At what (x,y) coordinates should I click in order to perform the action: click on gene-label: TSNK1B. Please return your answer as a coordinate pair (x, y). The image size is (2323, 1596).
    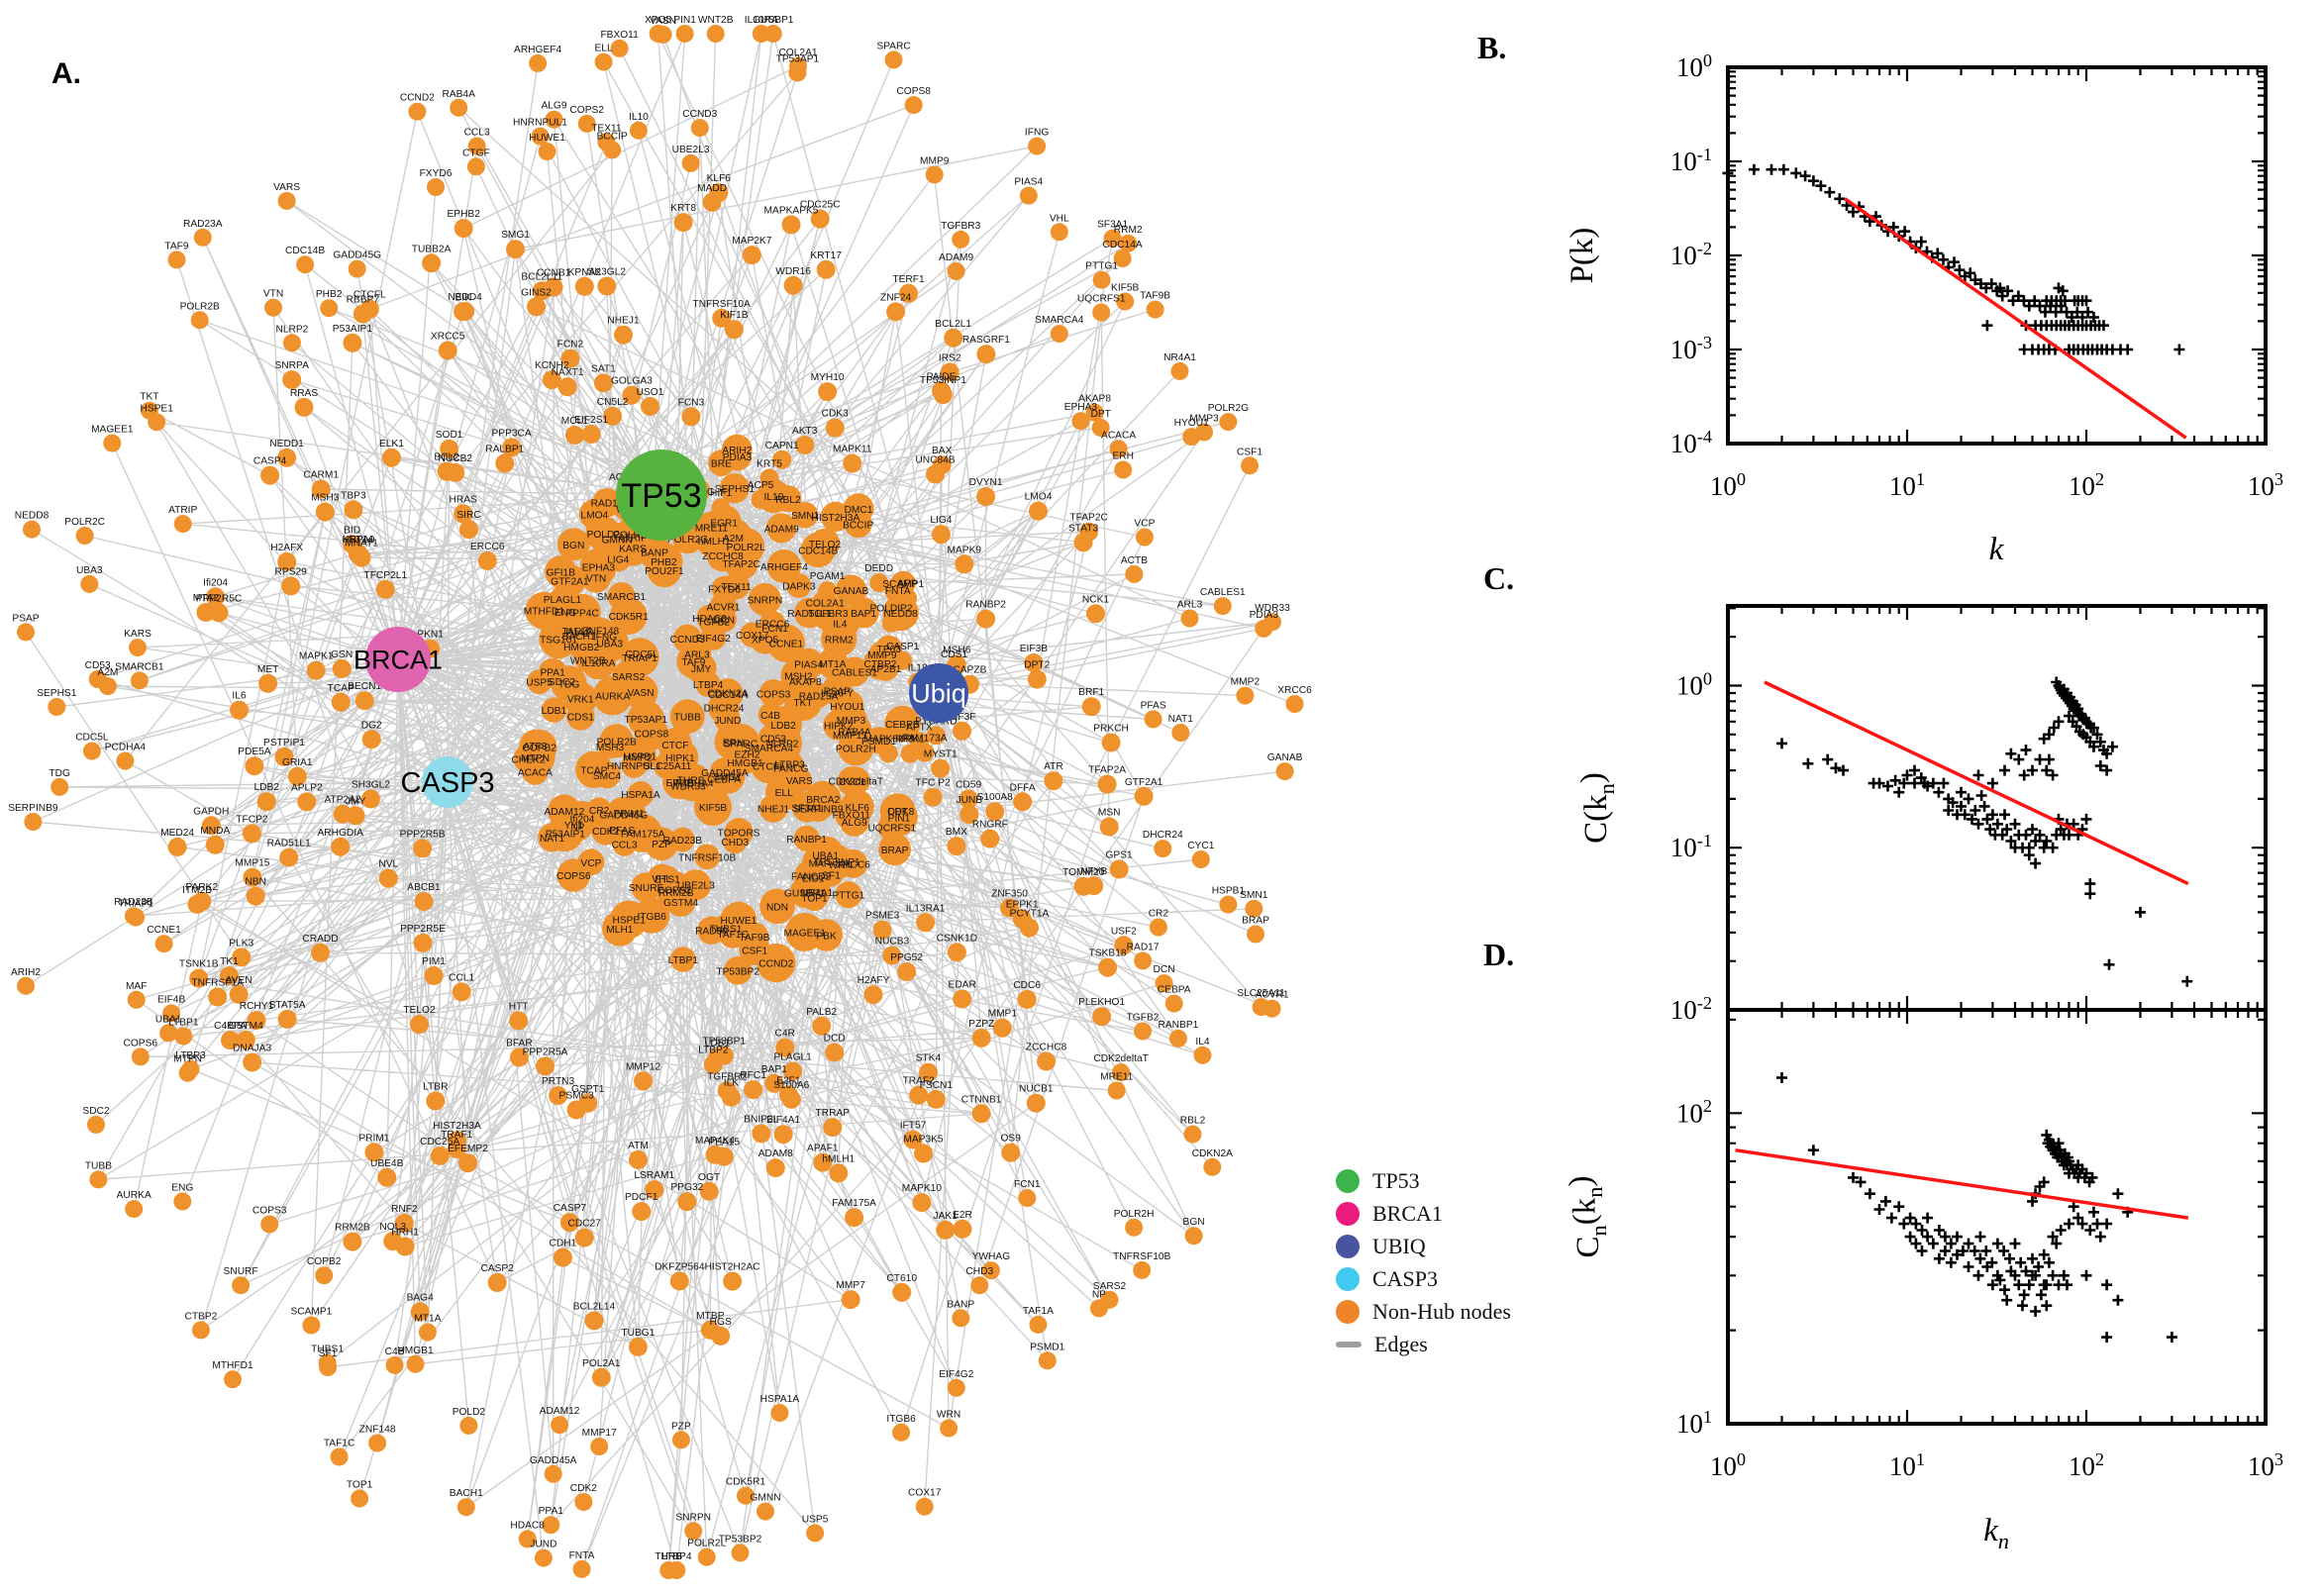
    Looking at the image, I should click on (199, 964).